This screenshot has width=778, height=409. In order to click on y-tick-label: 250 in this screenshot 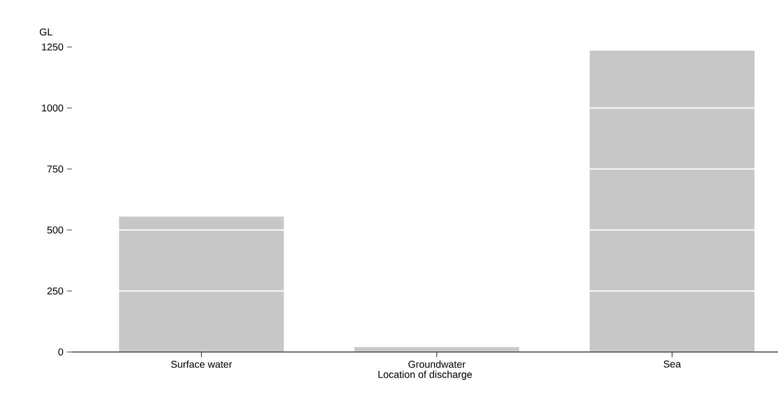, I will do `click(55, 291)`.